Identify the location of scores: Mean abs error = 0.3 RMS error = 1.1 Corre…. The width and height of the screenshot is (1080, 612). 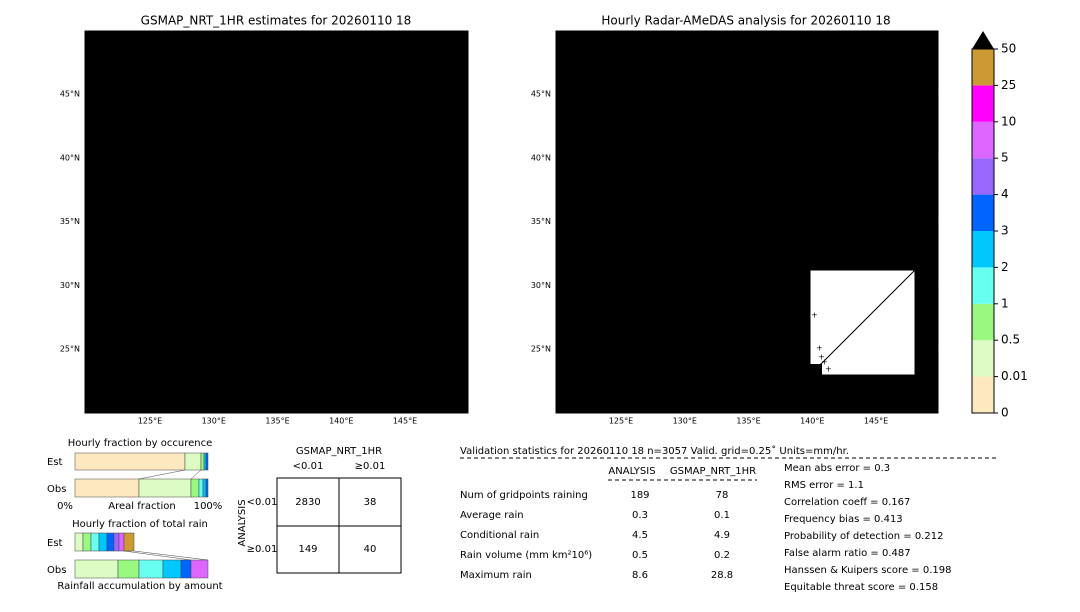
(867, 528).